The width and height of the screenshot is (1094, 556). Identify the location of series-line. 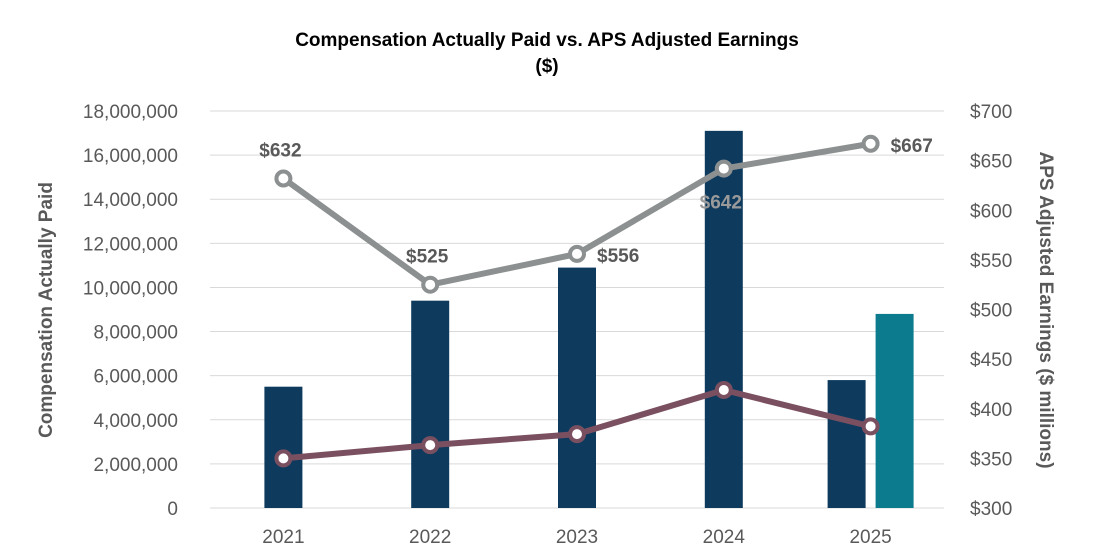
(576, 214).